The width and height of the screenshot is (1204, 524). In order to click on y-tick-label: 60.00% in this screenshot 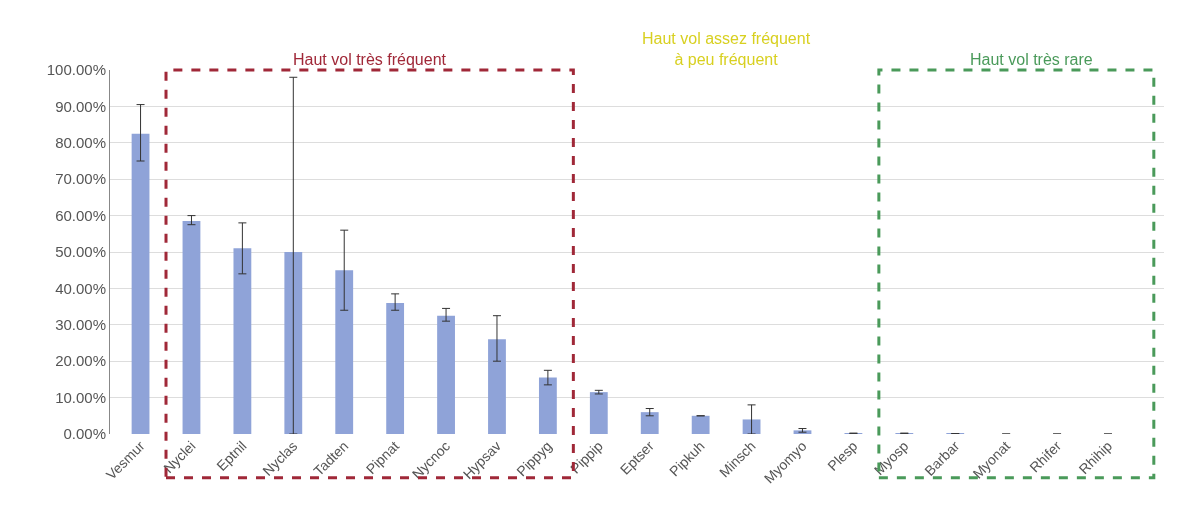, I will do `click(80, 215)`.